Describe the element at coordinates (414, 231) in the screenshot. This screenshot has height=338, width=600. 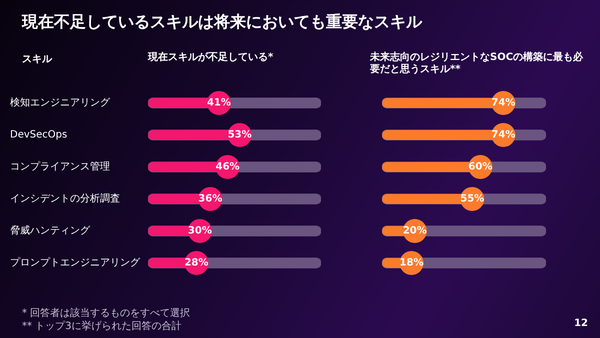
I see `data-label: 20%` at that location.